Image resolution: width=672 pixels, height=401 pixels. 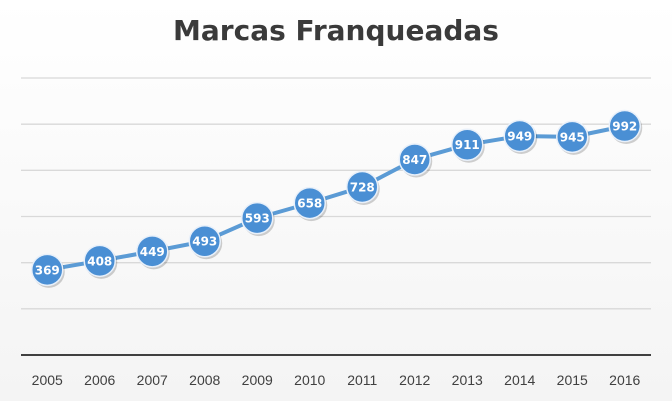 What do you see at coordinates (519, 380) in the screenshot?
I see `x-tick-label: 2014` at bounding box center [519, 380].